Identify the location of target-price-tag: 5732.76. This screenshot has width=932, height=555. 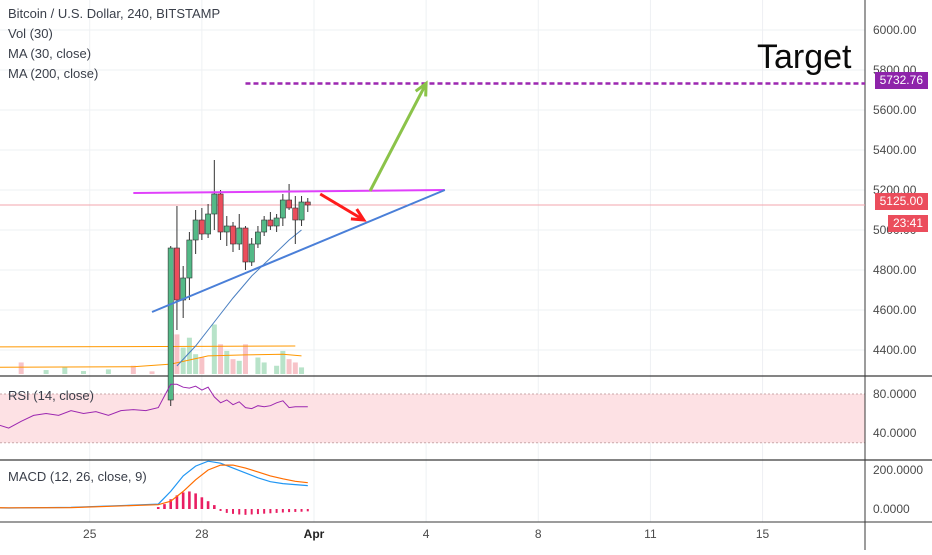
(901, 80).